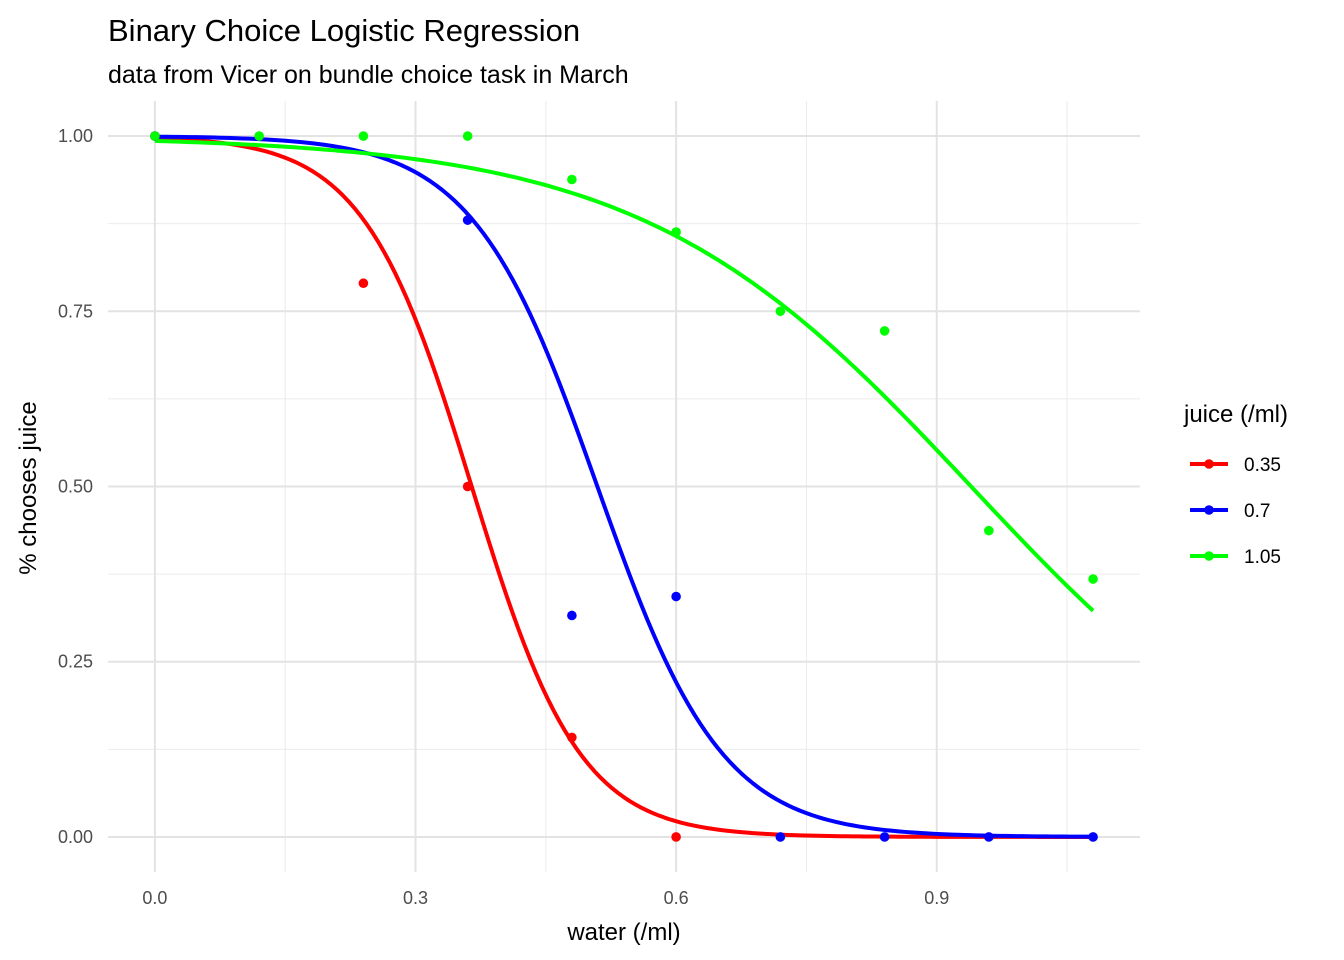  What do you see at coordinates (75, 837) in the screenshot?
I see `y-tick-label: 0.00` at bounding box center [75, 837].